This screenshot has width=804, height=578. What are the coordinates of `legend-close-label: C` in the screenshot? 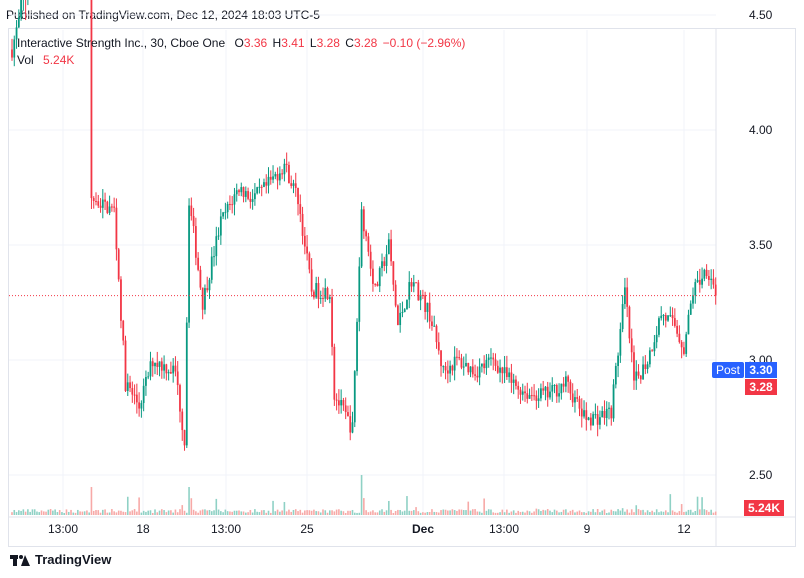 It's located at (349, 43).